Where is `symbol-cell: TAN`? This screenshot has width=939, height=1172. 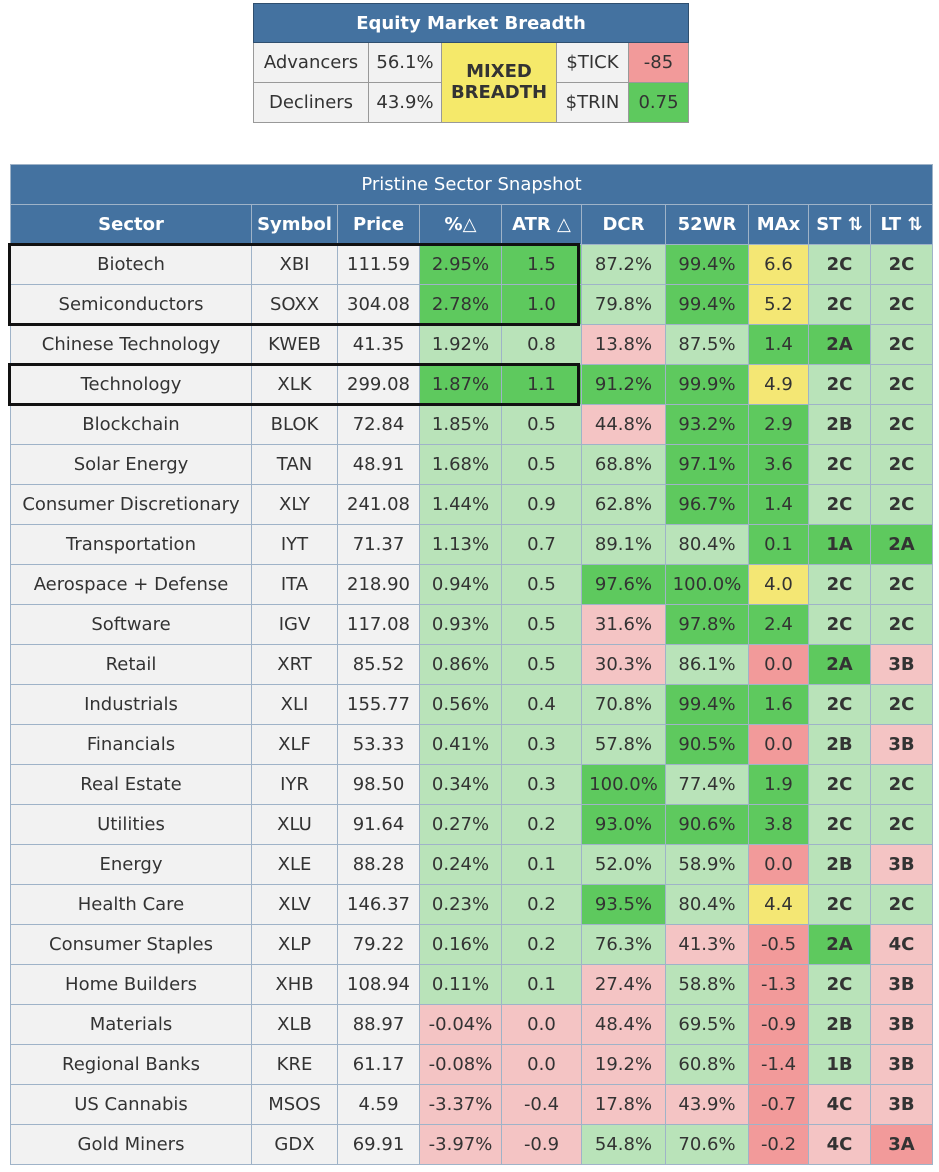
symbol-cell: TAN is located at coordinates (294, 464).